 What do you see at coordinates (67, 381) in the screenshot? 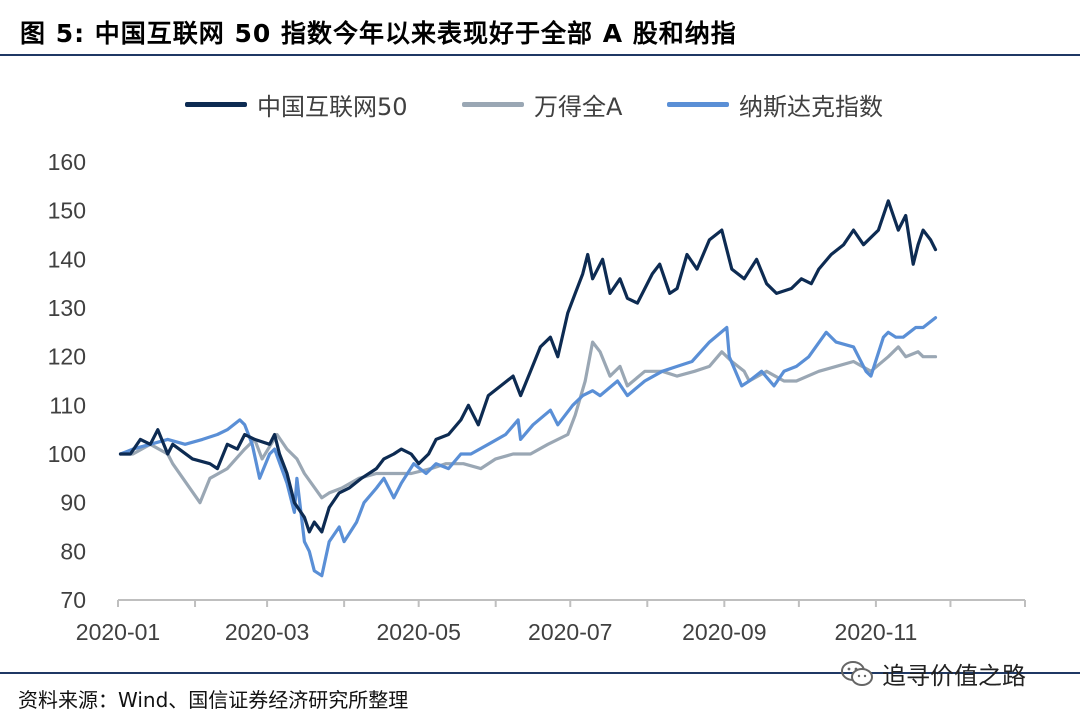
I see `y-axis: 70 80 90 100 110 120 130 140 150 160` at bounding box center [67, 381].